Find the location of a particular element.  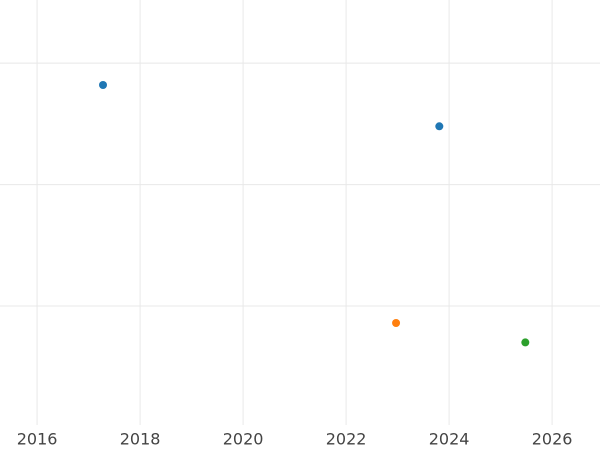

x-tick-label: 2020 is located at coordinates (243, 439).